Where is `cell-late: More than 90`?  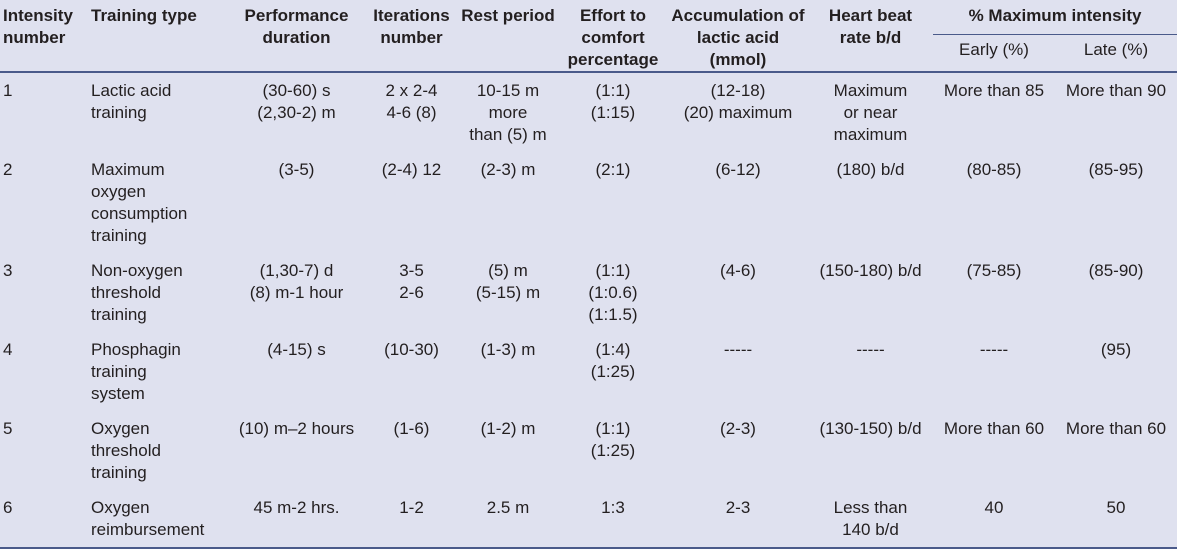 cell-late: More than 90 is located at coordinates (1116, 90).